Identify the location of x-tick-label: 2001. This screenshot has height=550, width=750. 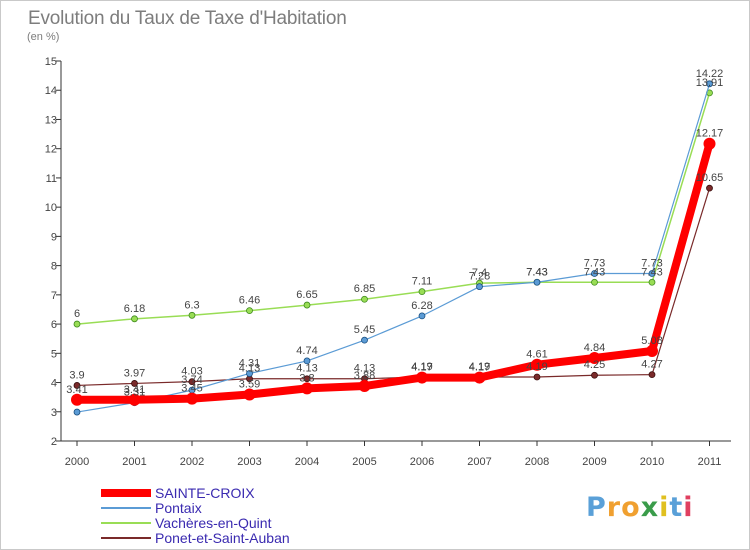
(134, 462).